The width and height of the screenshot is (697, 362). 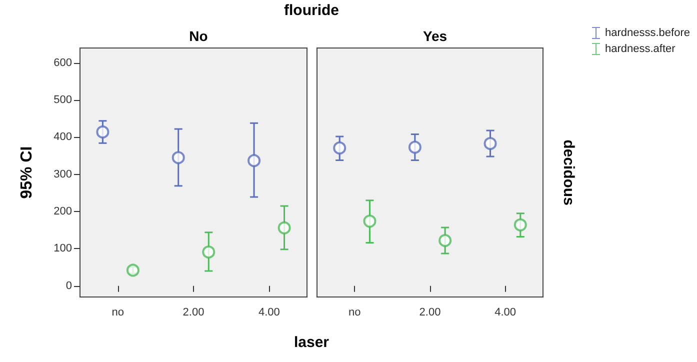 I want to click on y-tick-label: 100, so click(x=63, y=248).